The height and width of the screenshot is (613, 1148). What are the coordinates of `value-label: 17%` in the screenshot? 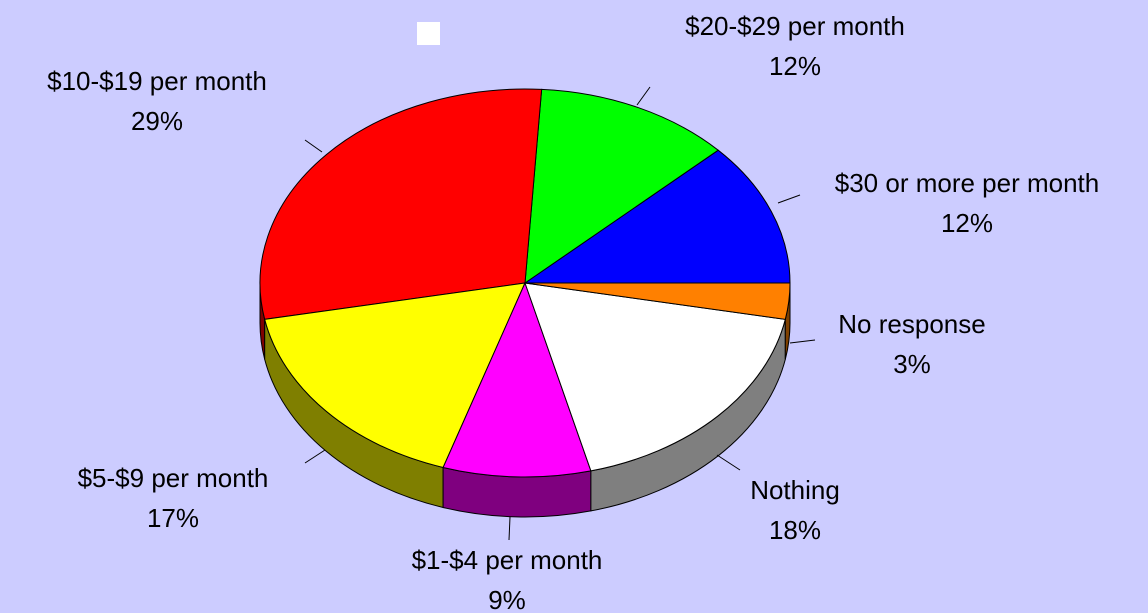 It's located at (173, 518).